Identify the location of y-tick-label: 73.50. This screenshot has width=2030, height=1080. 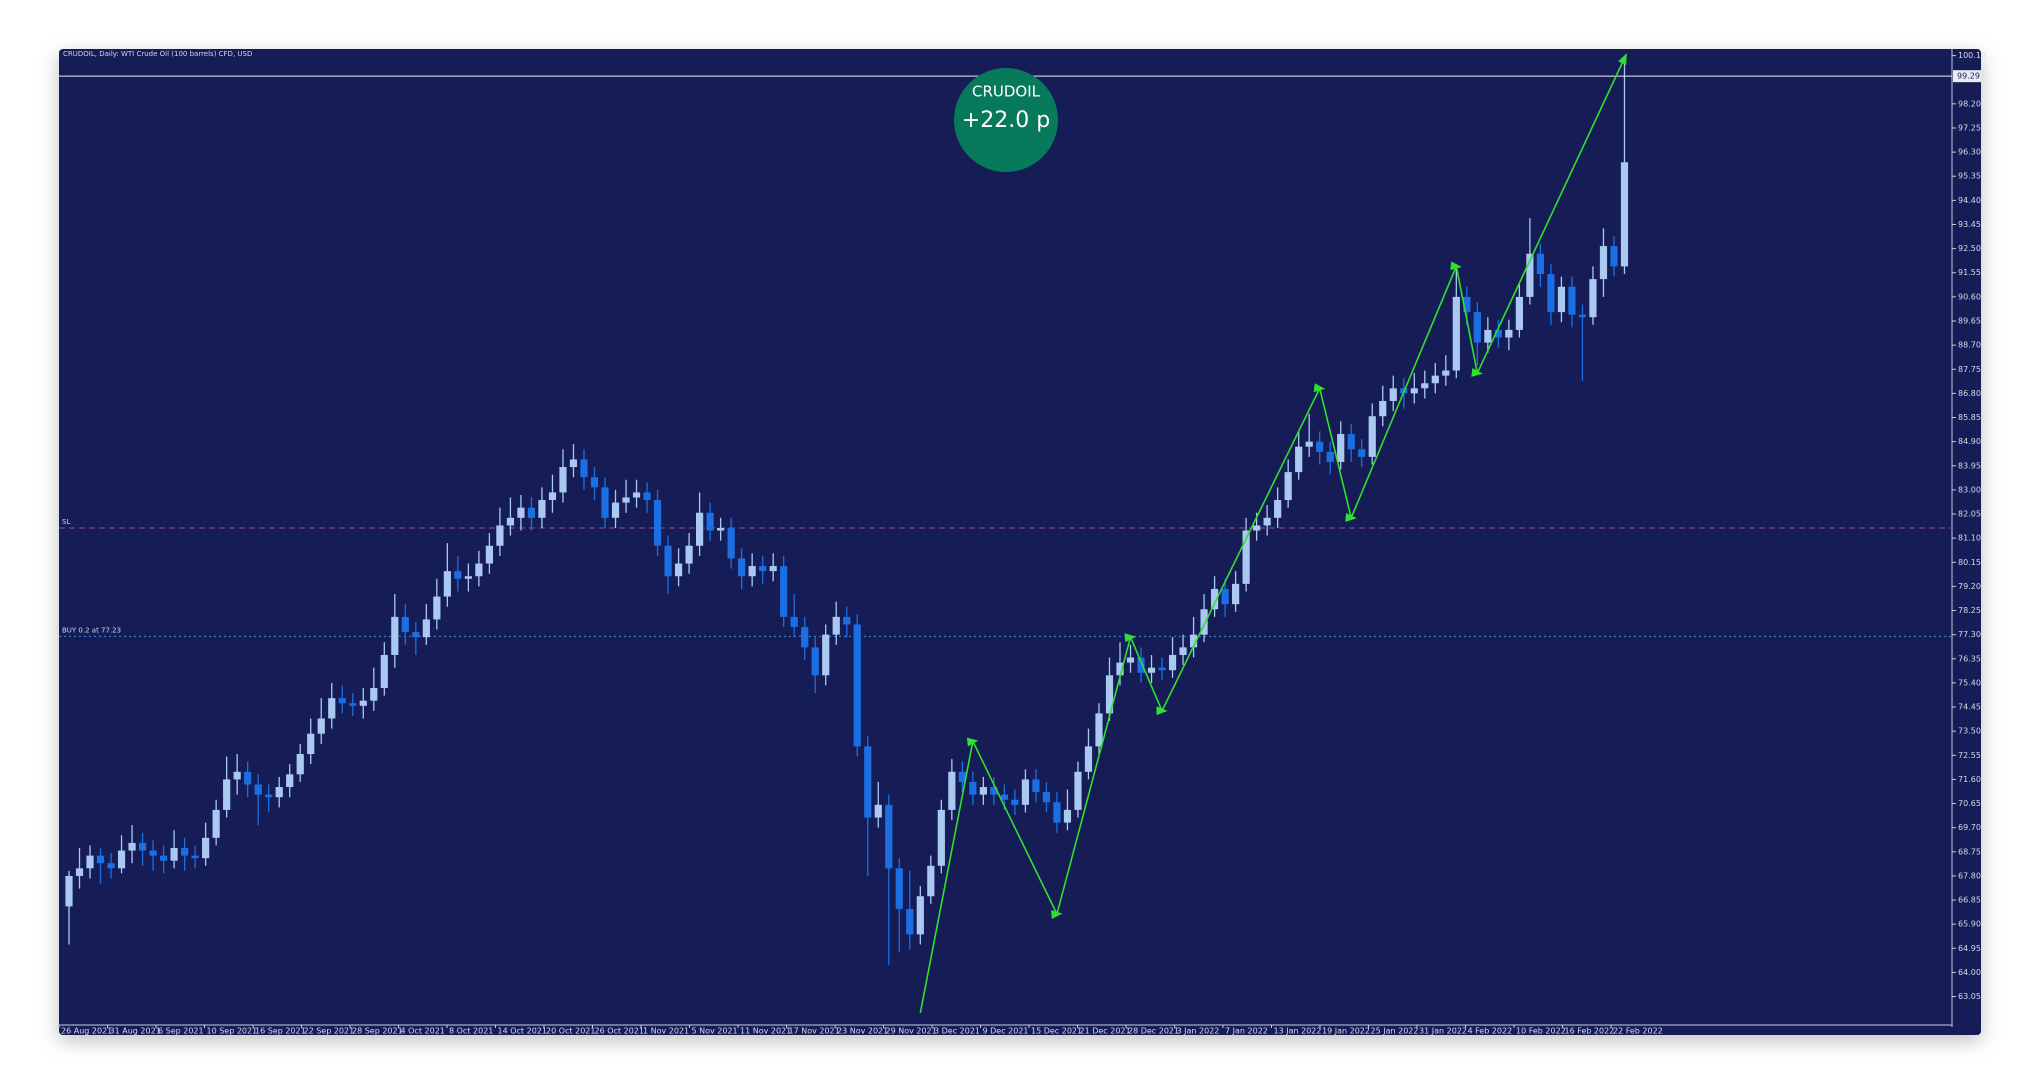
(1969, 731).